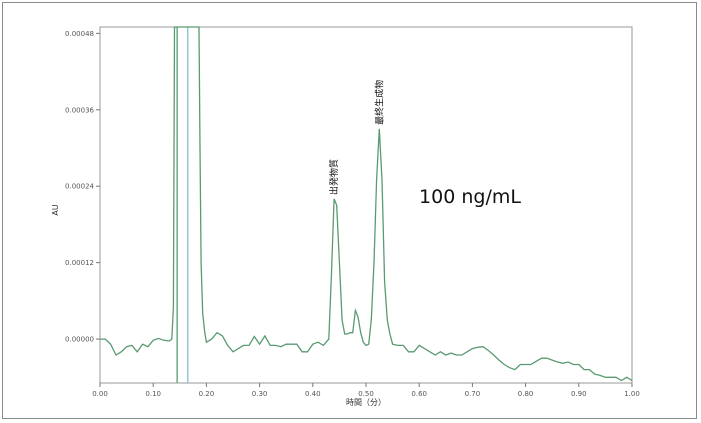 The image size is (701, 423). Describe the element at coordinates (313, 394) in the screenshot. I see `x-tick-label: 0.40` at that location.